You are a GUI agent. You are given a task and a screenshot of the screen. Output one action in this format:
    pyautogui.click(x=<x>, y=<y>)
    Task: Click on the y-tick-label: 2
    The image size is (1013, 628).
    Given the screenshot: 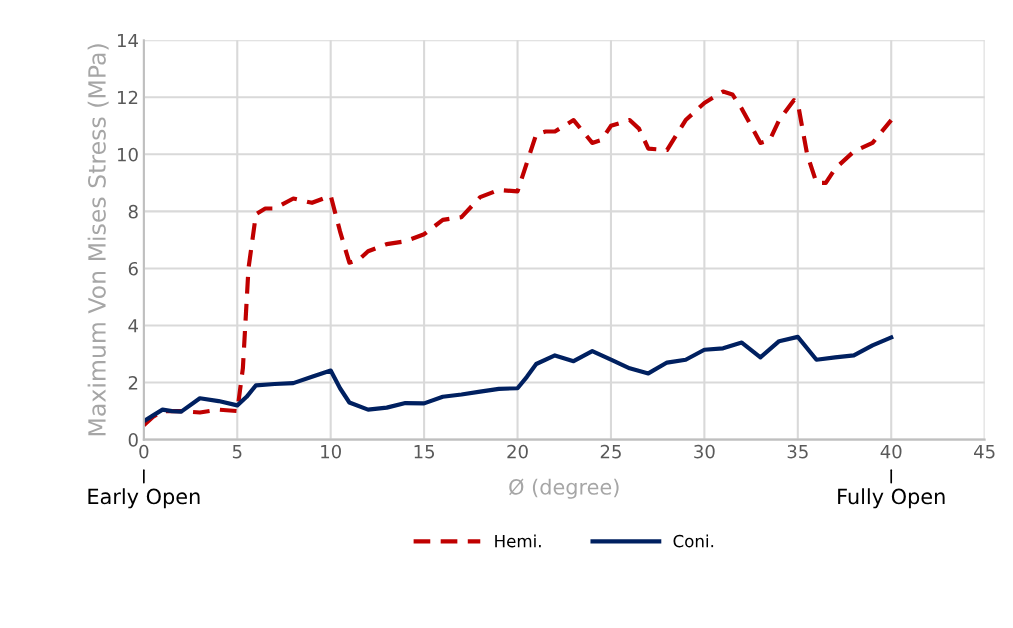 What is the action you would take?
    pyautogui.click(x=133, y=383)
    